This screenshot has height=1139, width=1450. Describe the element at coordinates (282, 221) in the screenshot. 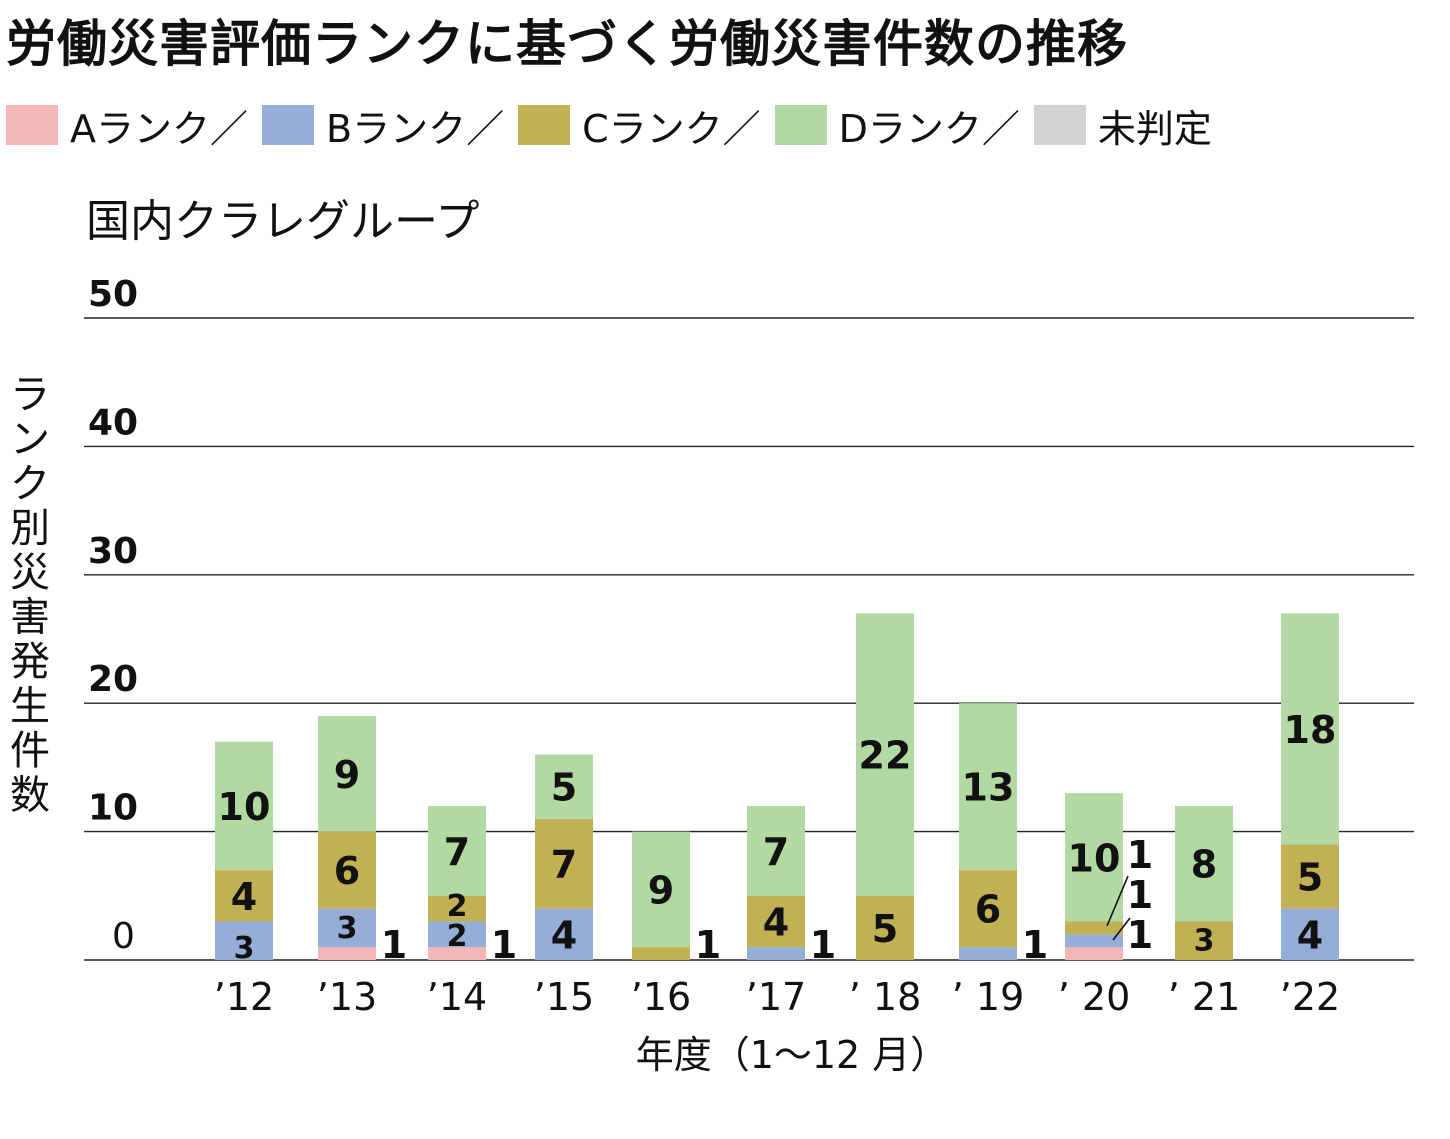

I see `chart-subtitle: 国内クラレグループ` at that location.